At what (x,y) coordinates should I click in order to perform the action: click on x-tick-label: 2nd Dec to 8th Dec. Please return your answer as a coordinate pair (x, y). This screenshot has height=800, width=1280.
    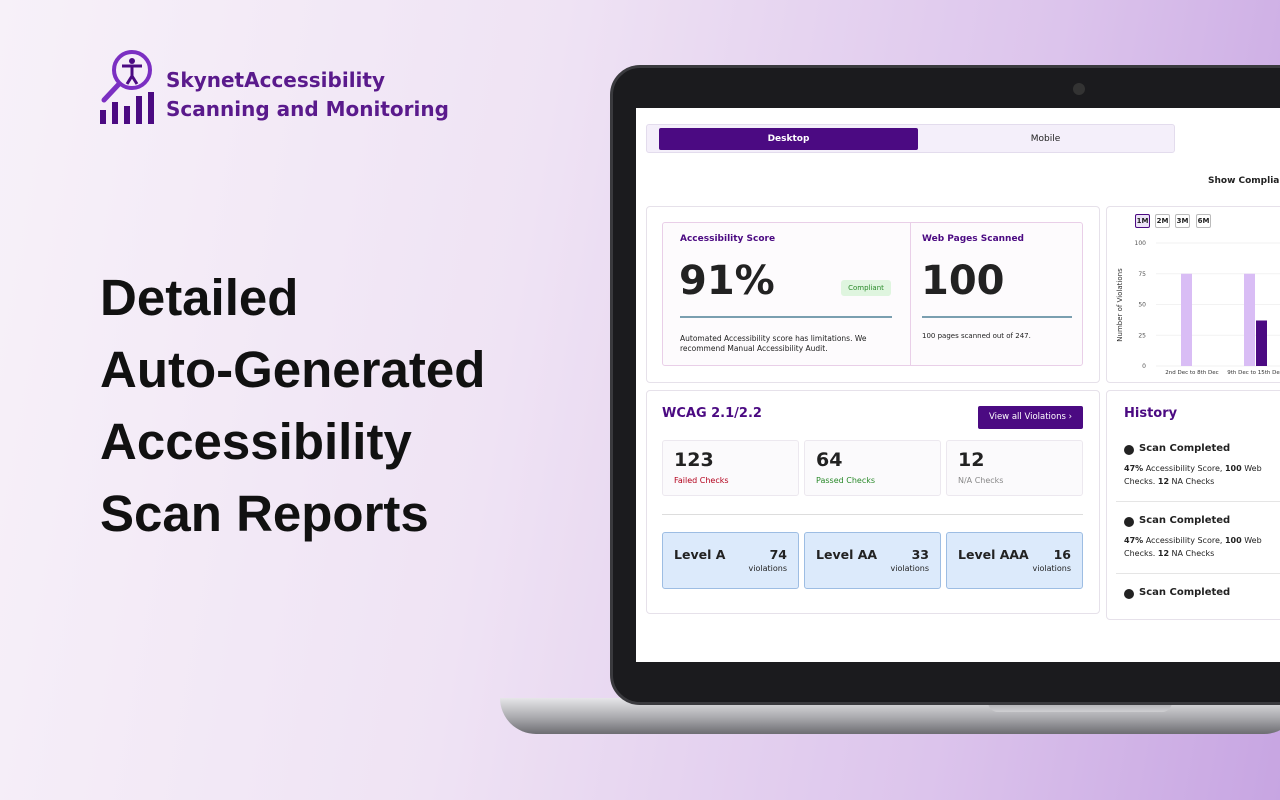
    Looking at the image, I should click on (1191, 373).